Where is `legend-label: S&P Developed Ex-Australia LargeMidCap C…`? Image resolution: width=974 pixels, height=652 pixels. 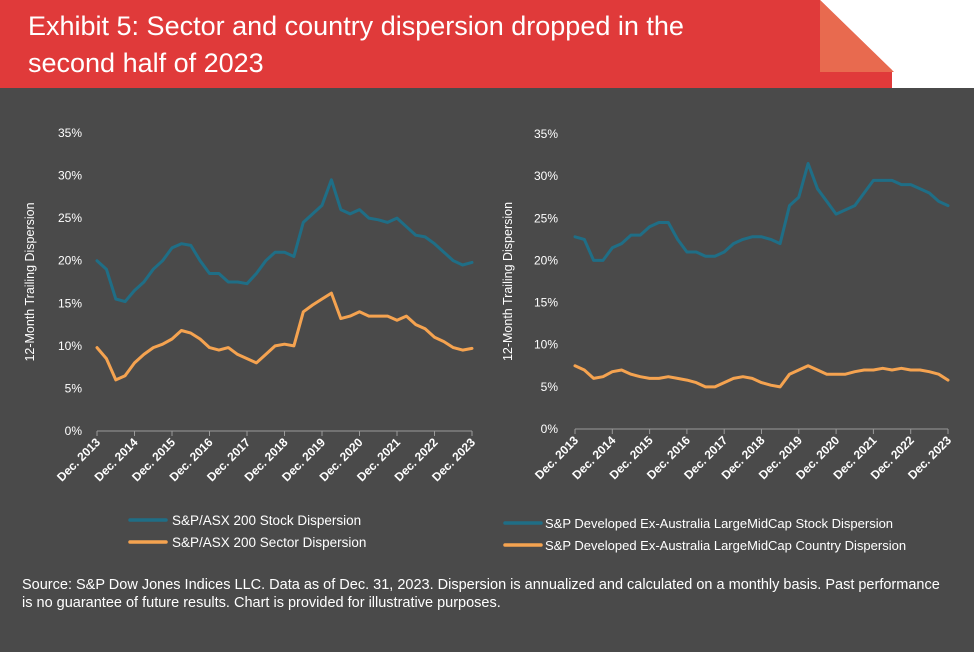 legend-label: S&P Developed Ex-Australia LargeMidCap C… is located at coordinates (725, 545).